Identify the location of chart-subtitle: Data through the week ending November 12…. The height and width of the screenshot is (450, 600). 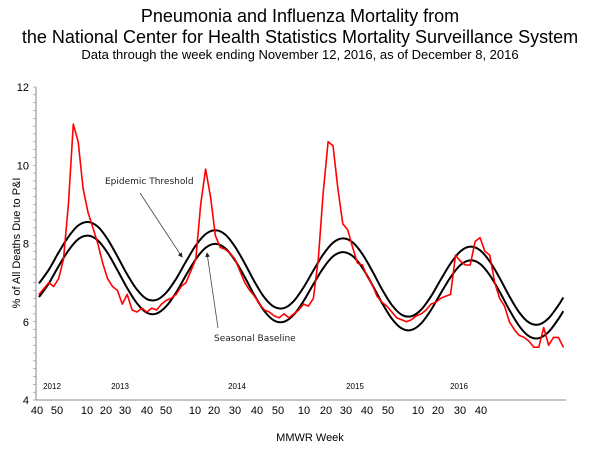
(300, 54).